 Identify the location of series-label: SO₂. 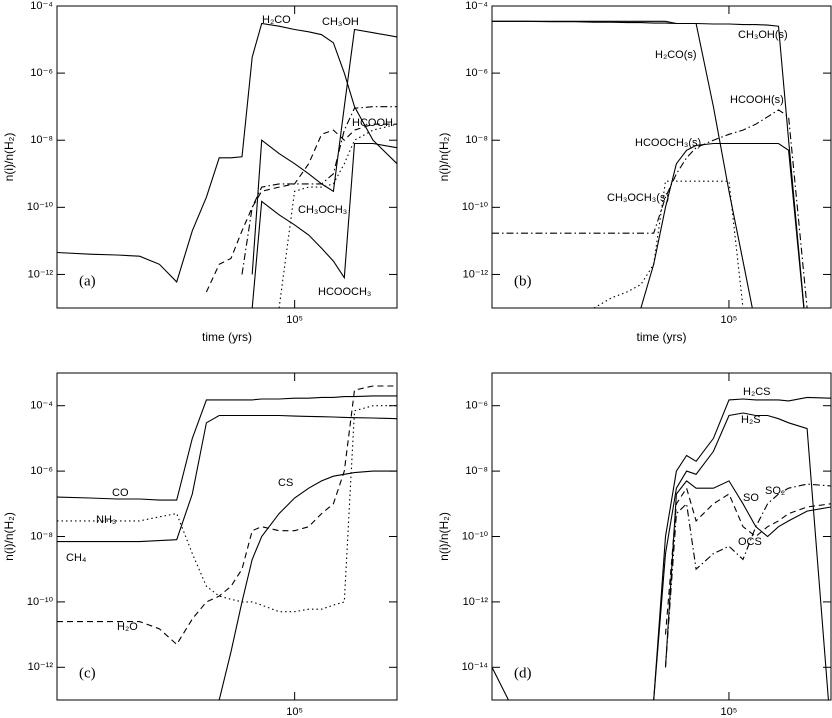
(775, 491).